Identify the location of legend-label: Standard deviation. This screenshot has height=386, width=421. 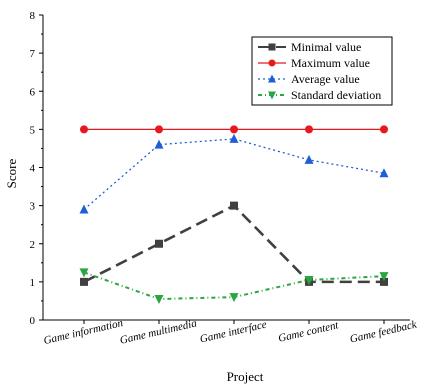
(336, 95).